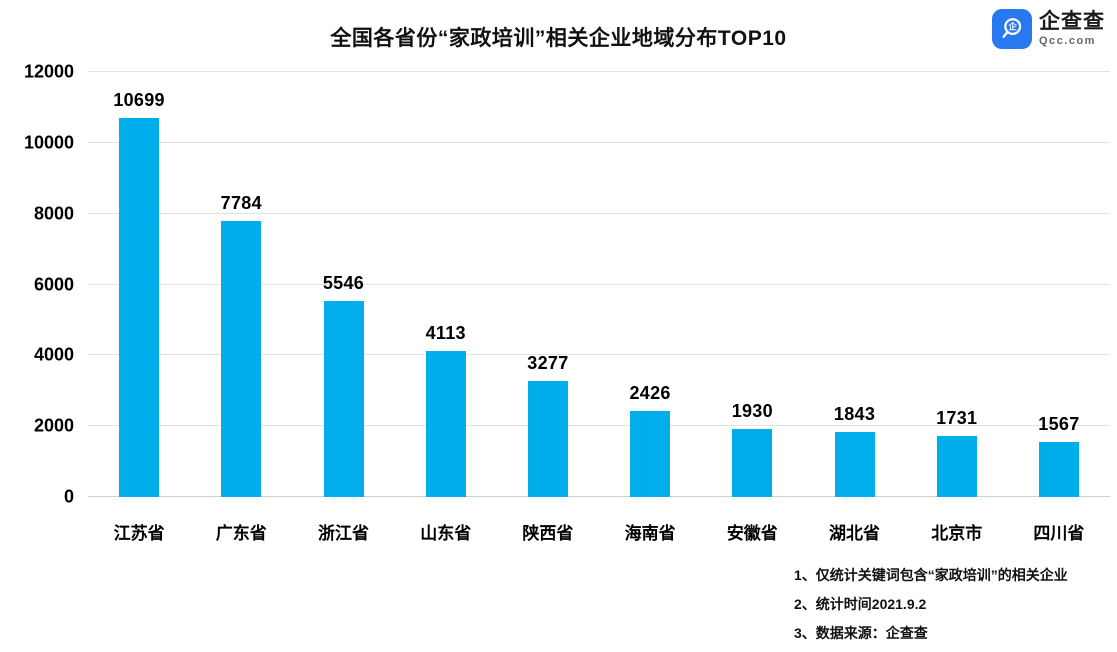  What do you see at coordinates (1059, 423) in the screenshot?
I see `bar-value-label: 1567` at bounding box center [1059, 423].